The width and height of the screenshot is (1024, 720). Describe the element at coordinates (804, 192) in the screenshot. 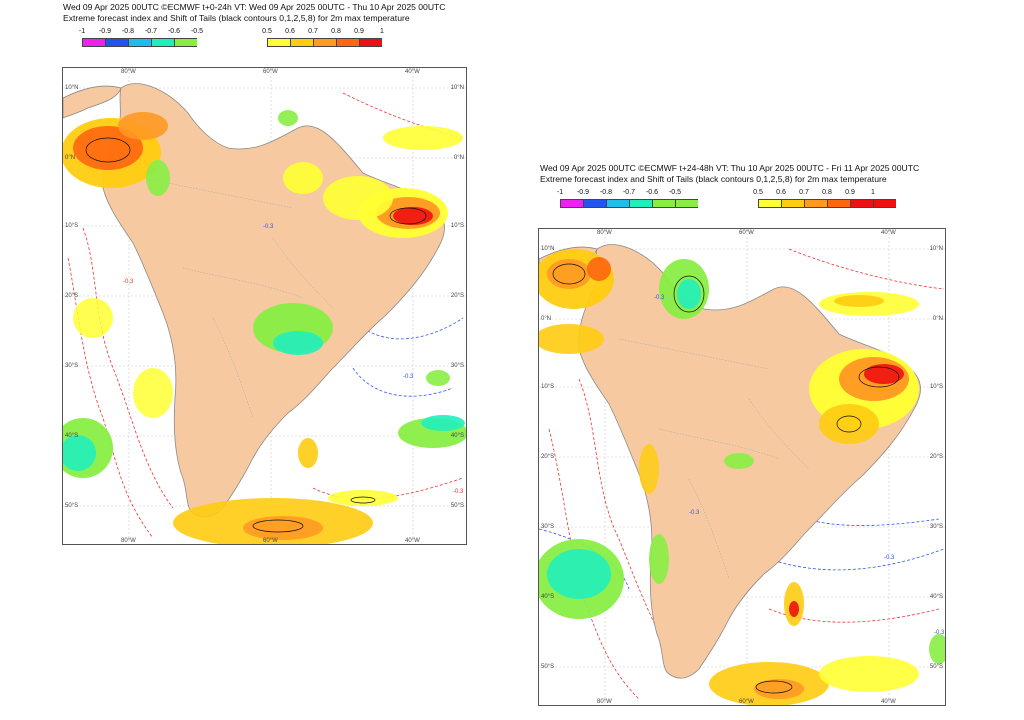

I see `legend-tick: 0.7` at that location.